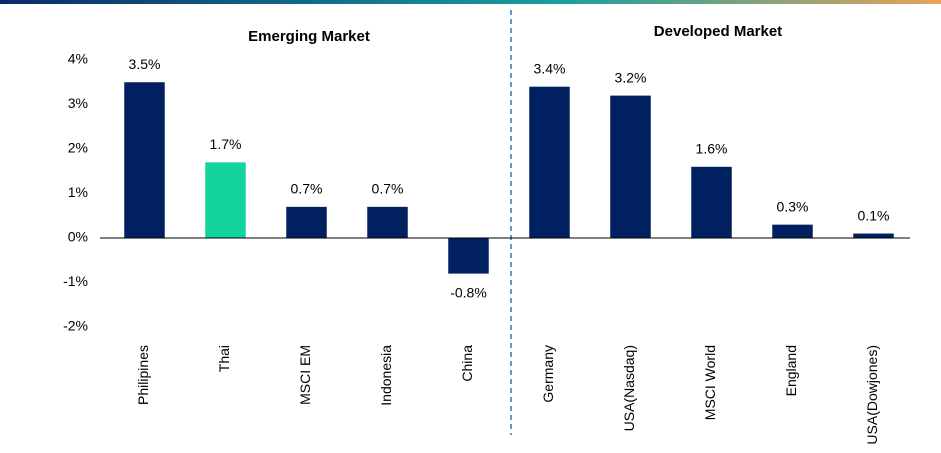  Describe the element at coordinates (226, 144) in the screenshot. I see `value-label: 1.7%` at that location.